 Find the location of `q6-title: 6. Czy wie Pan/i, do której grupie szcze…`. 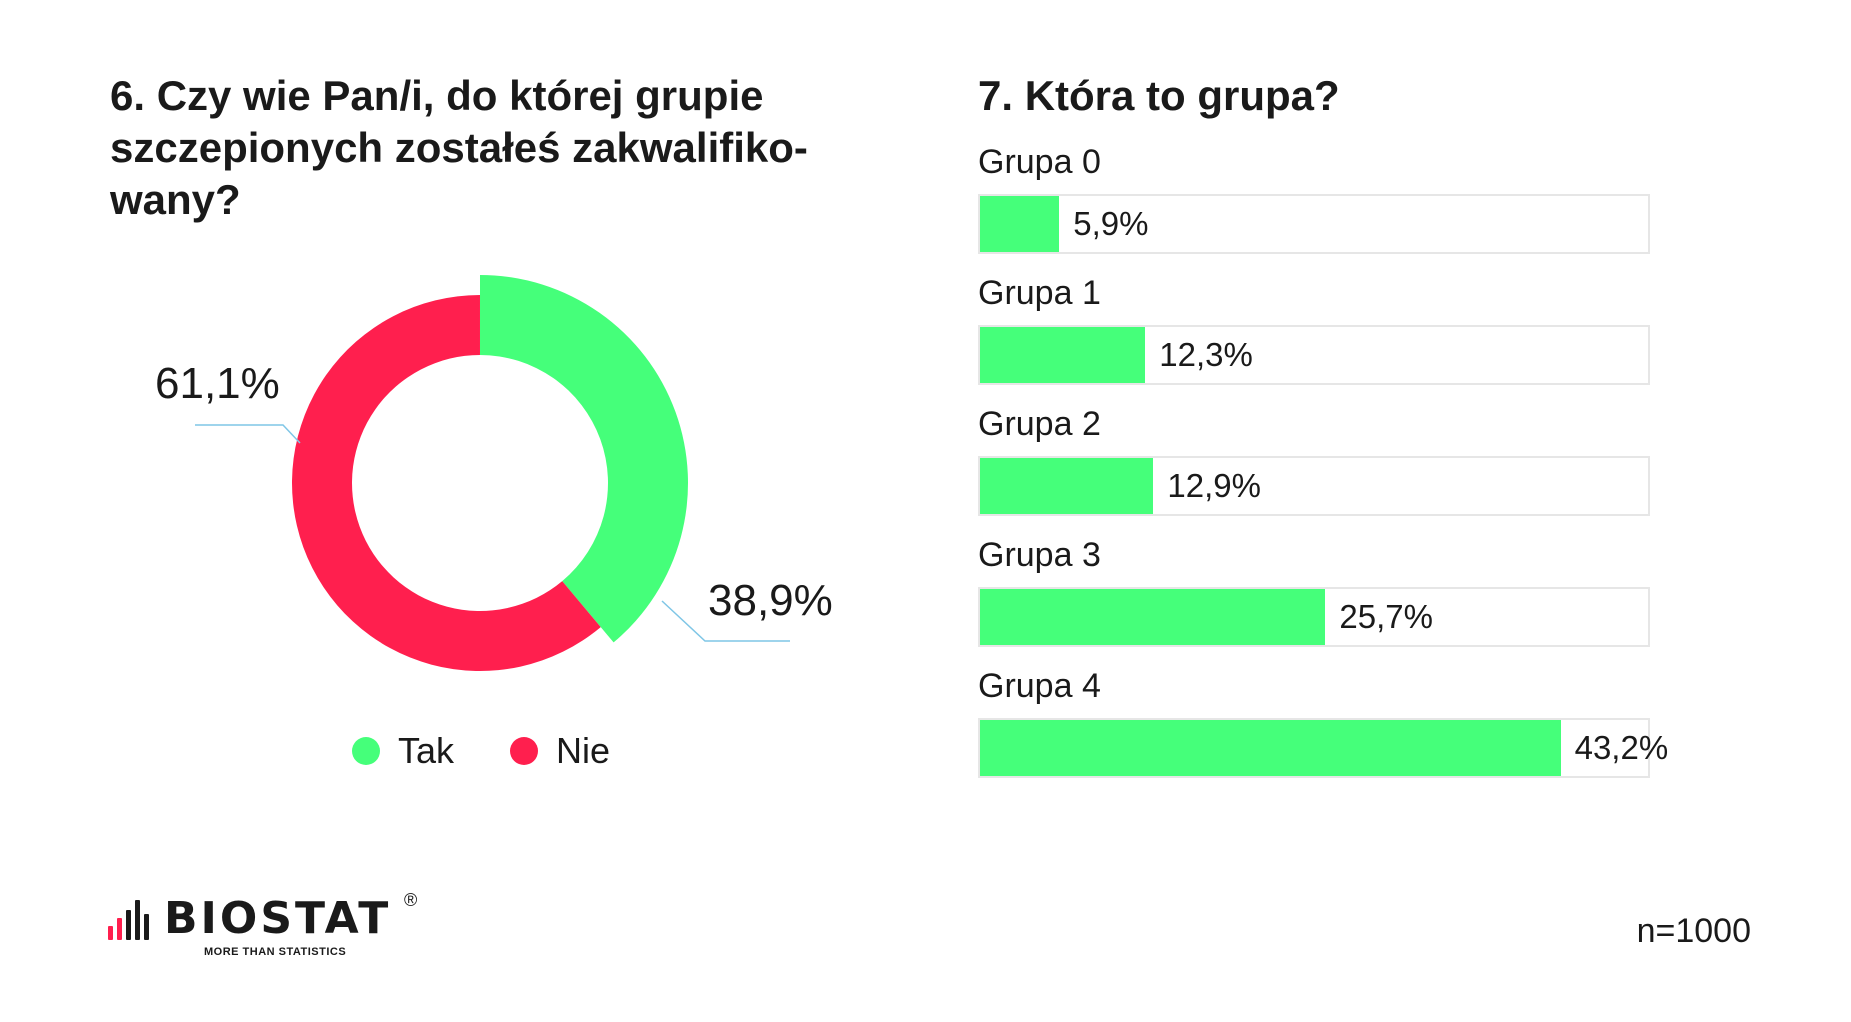

q6-title: 6. Czy wie Pan/i, do której grupie szcze… is located at coordinates (459, 147).